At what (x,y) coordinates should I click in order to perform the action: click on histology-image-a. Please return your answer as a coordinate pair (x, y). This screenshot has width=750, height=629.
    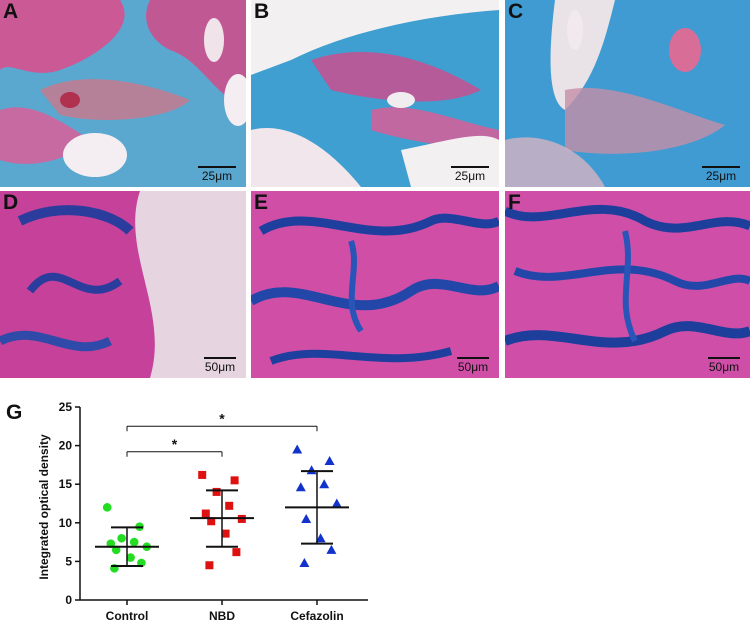
    Looking at the image, I should click on (123, 93).